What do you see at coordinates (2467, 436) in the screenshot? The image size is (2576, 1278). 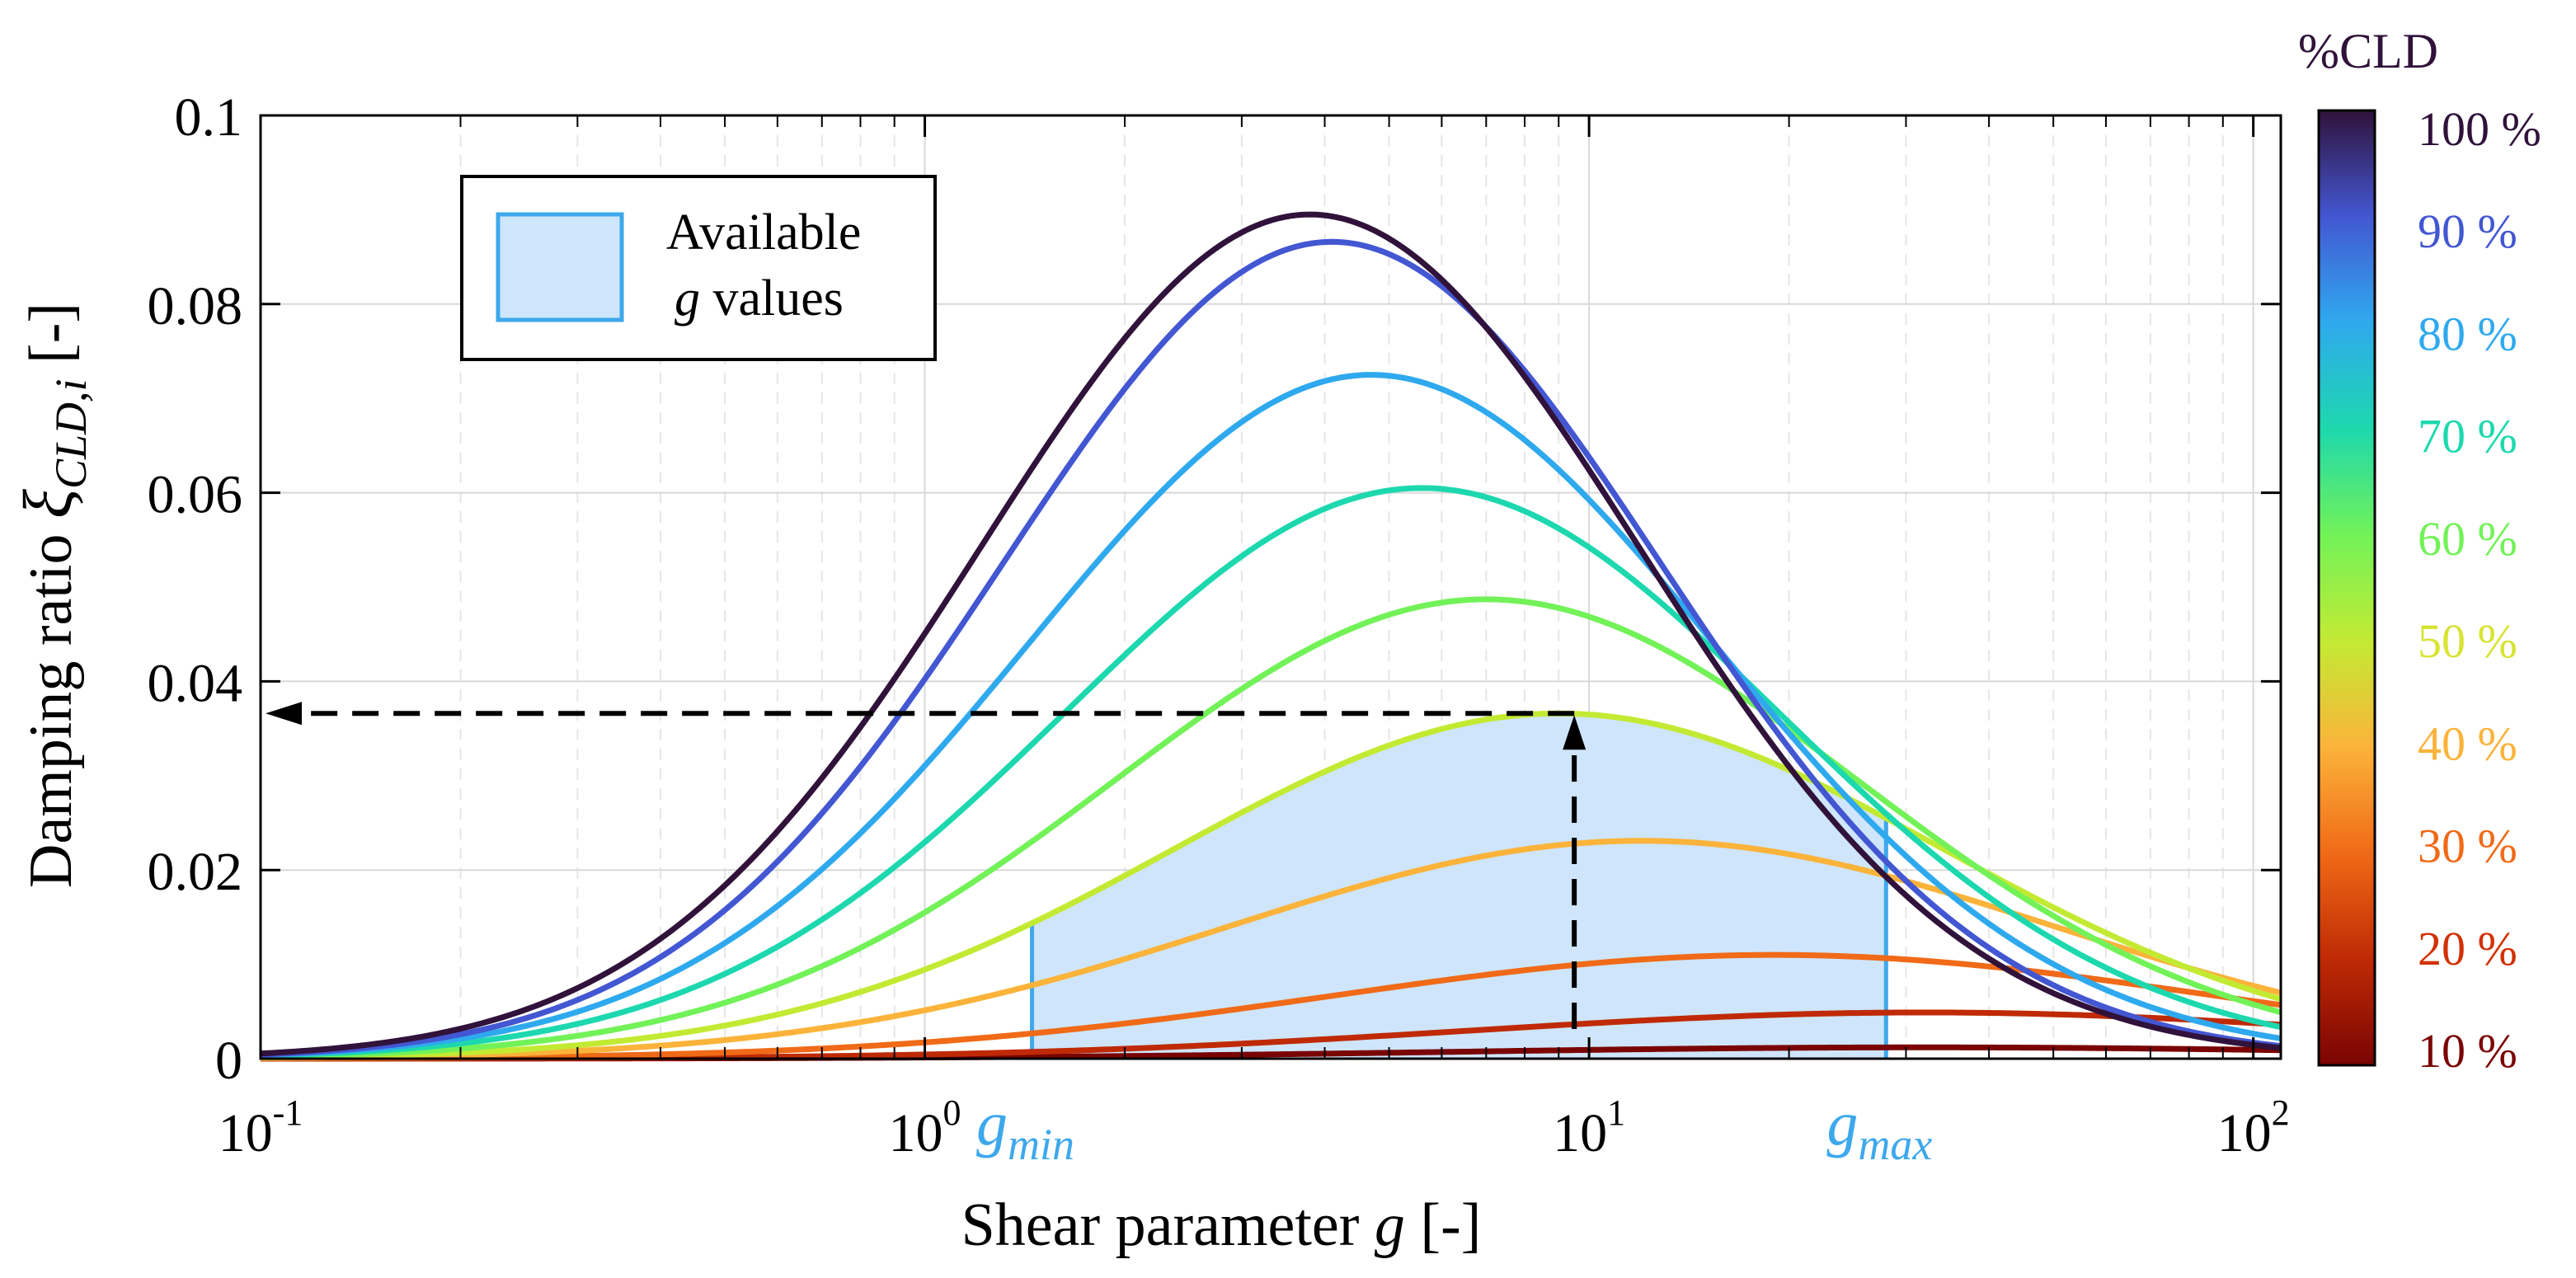 I see `colorbar-label-70: 70 %` at bounding box center [2467, 436].